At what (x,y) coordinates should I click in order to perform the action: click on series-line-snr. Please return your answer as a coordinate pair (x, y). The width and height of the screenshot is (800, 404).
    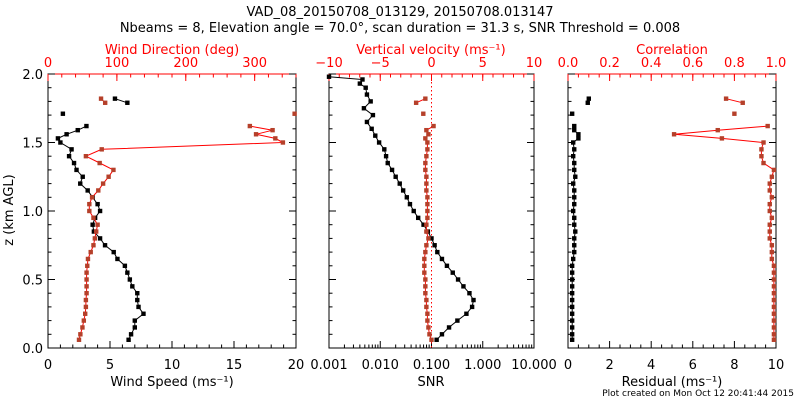
    Looking at the image, I should click on (401, 208).